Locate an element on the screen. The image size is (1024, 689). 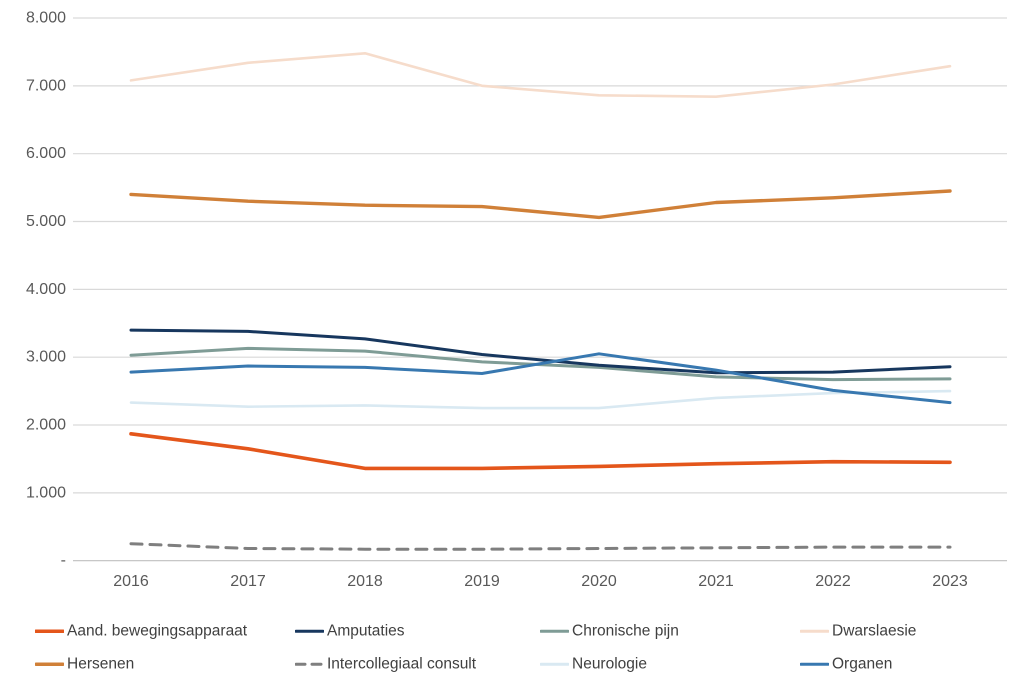
x-tick-label-2020: 2020 is located at coordinates (599, 581).